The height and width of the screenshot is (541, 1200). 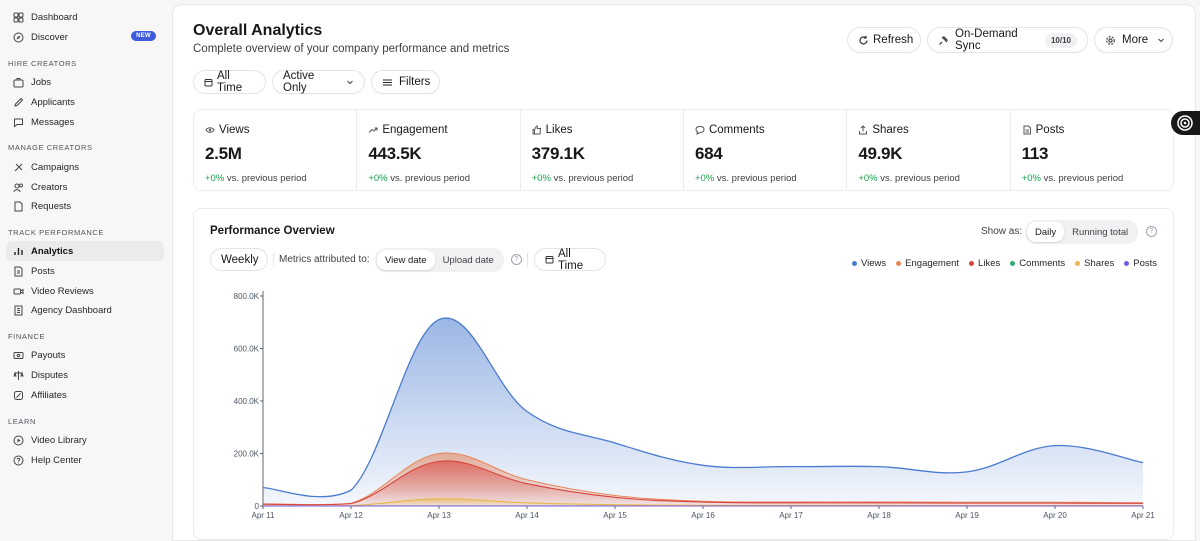 I want to click on y-tick-label: 400.0K, so click(x=247, y=401).